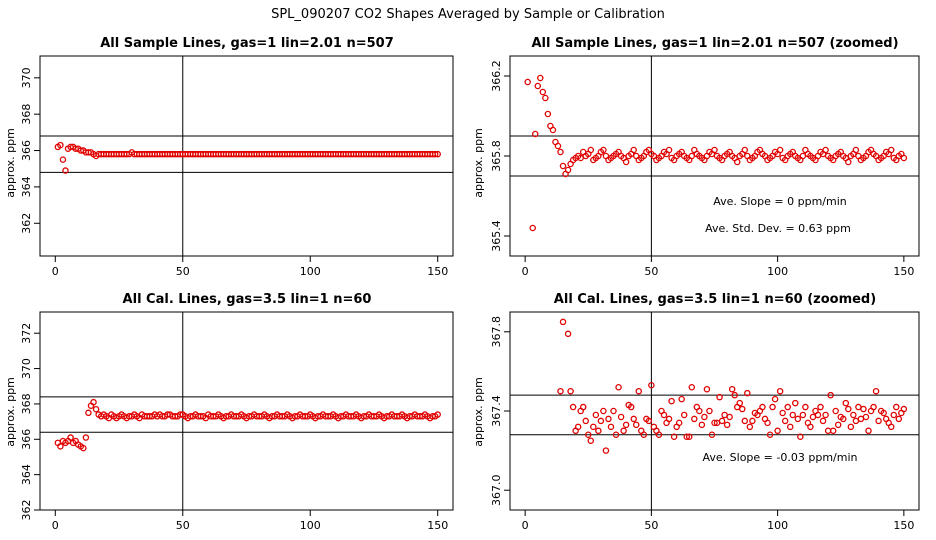  Describe the element at coordinates (26, 403) in the screenshot. I see `y-tick-label: 368` at that location.